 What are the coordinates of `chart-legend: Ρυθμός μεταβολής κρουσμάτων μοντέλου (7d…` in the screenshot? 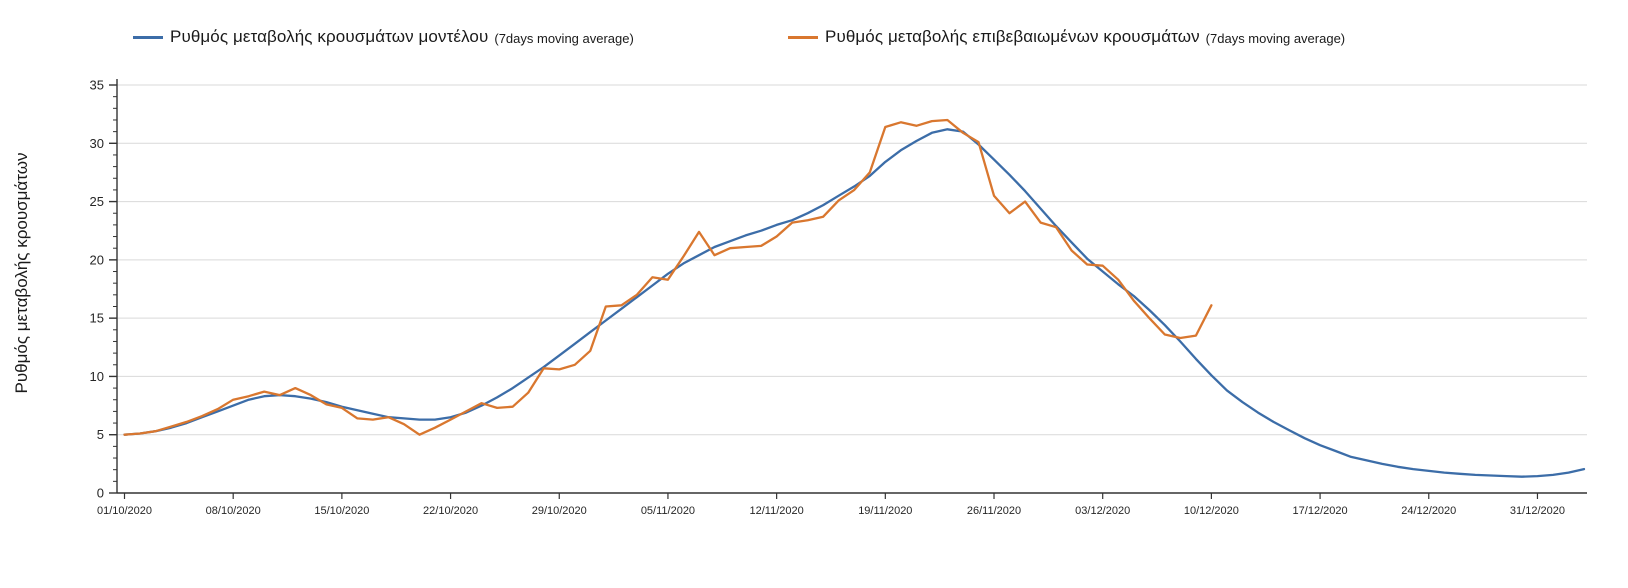 It's located at (814, 37).